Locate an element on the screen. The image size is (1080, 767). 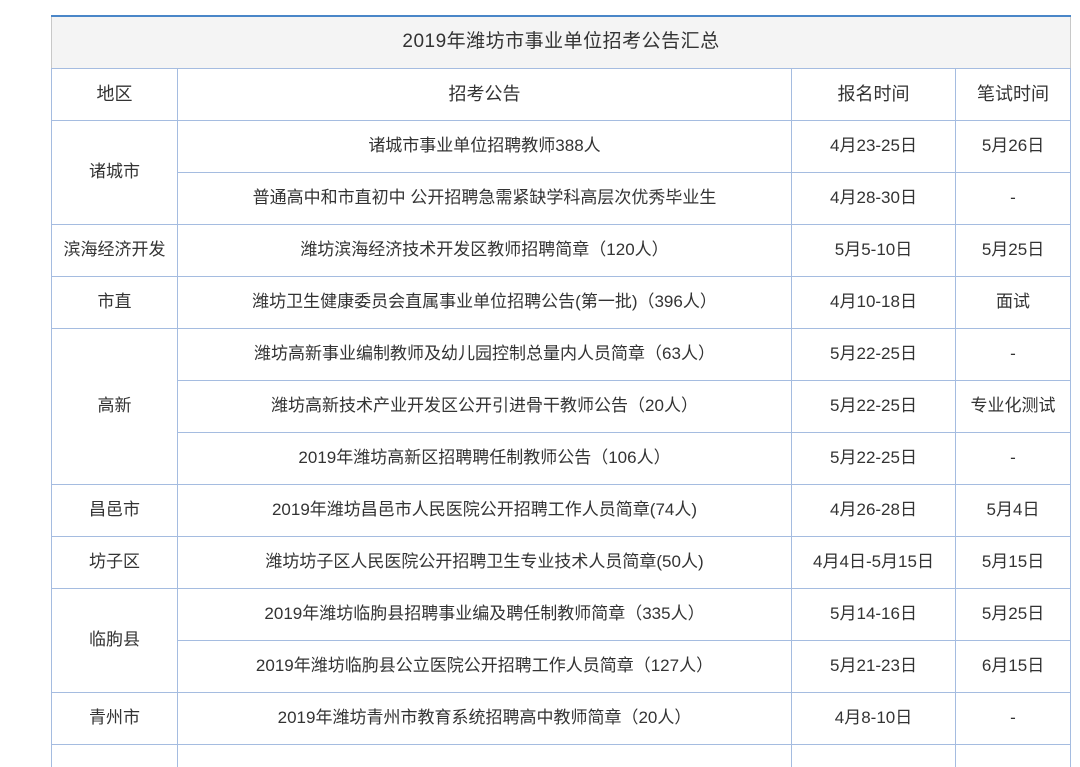
table-row: 潍坊高新技术产业开发区公开引进骨干教师公告（20人） 5月22-25日 专业化测试 is located at coordinates (562, 406).